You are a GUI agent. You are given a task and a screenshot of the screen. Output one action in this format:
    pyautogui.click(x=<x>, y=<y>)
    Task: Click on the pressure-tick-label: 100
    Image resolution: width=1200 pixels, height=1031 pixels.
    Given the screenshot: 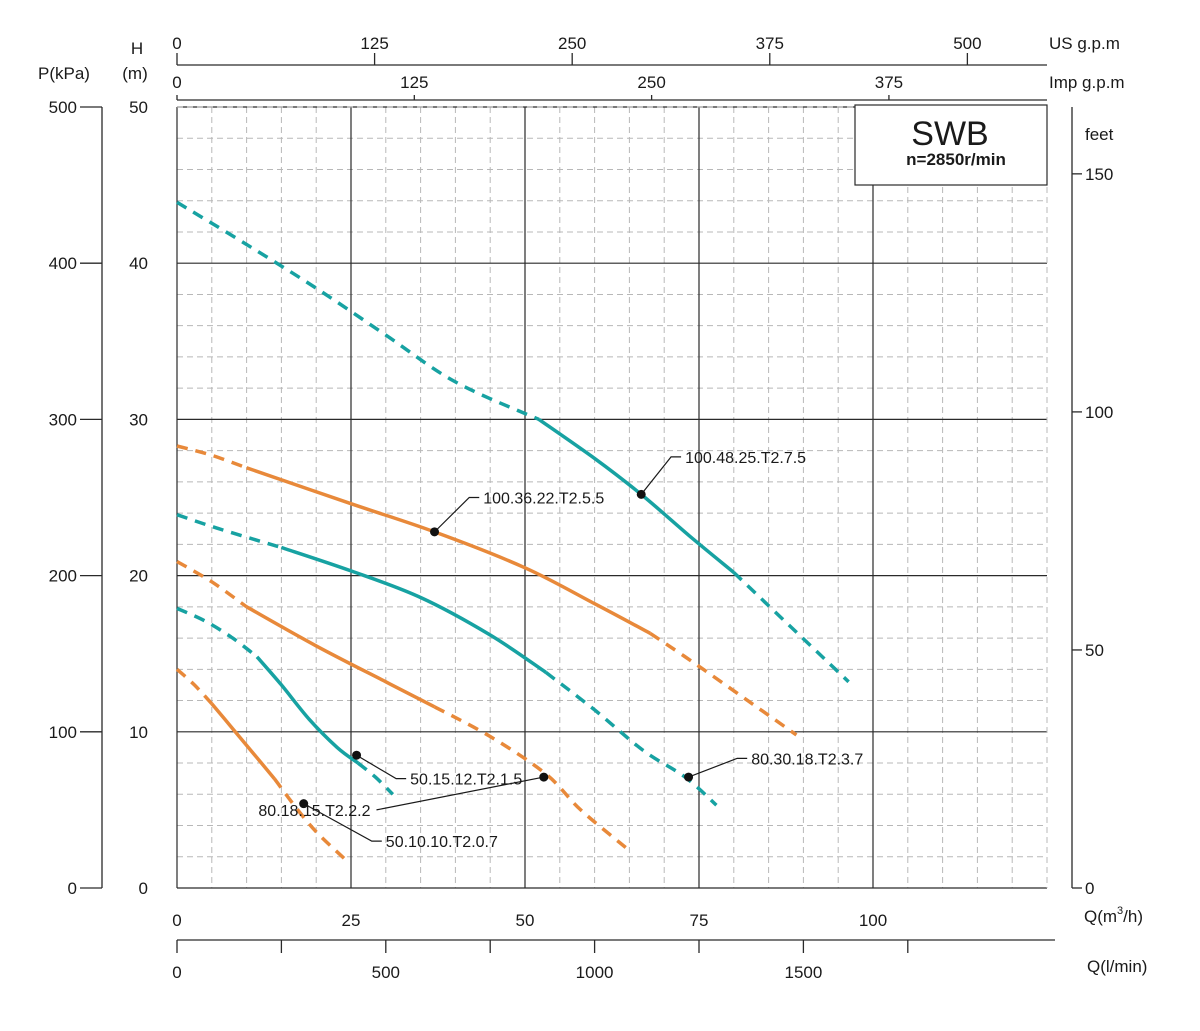 What is the action you would take?
    pyautogui.click(x=63, y=732)
    